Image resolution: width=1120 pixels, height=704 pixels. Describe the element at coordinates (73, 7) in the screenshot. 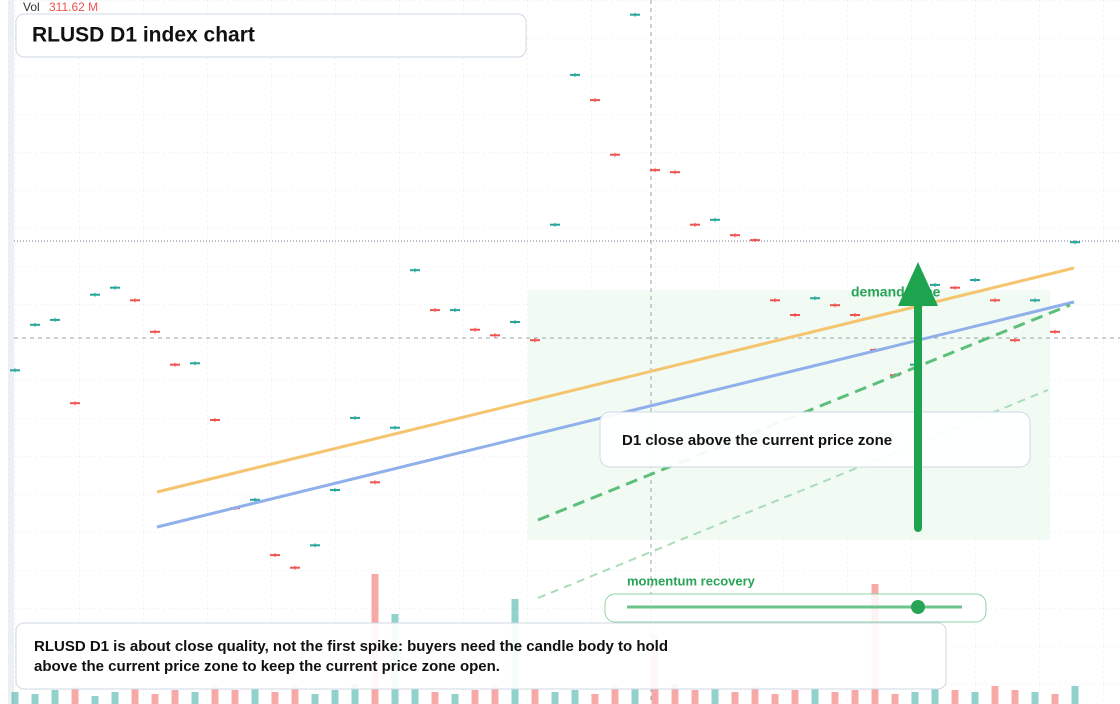

I see `volume-value: 311.62 M` at that location.